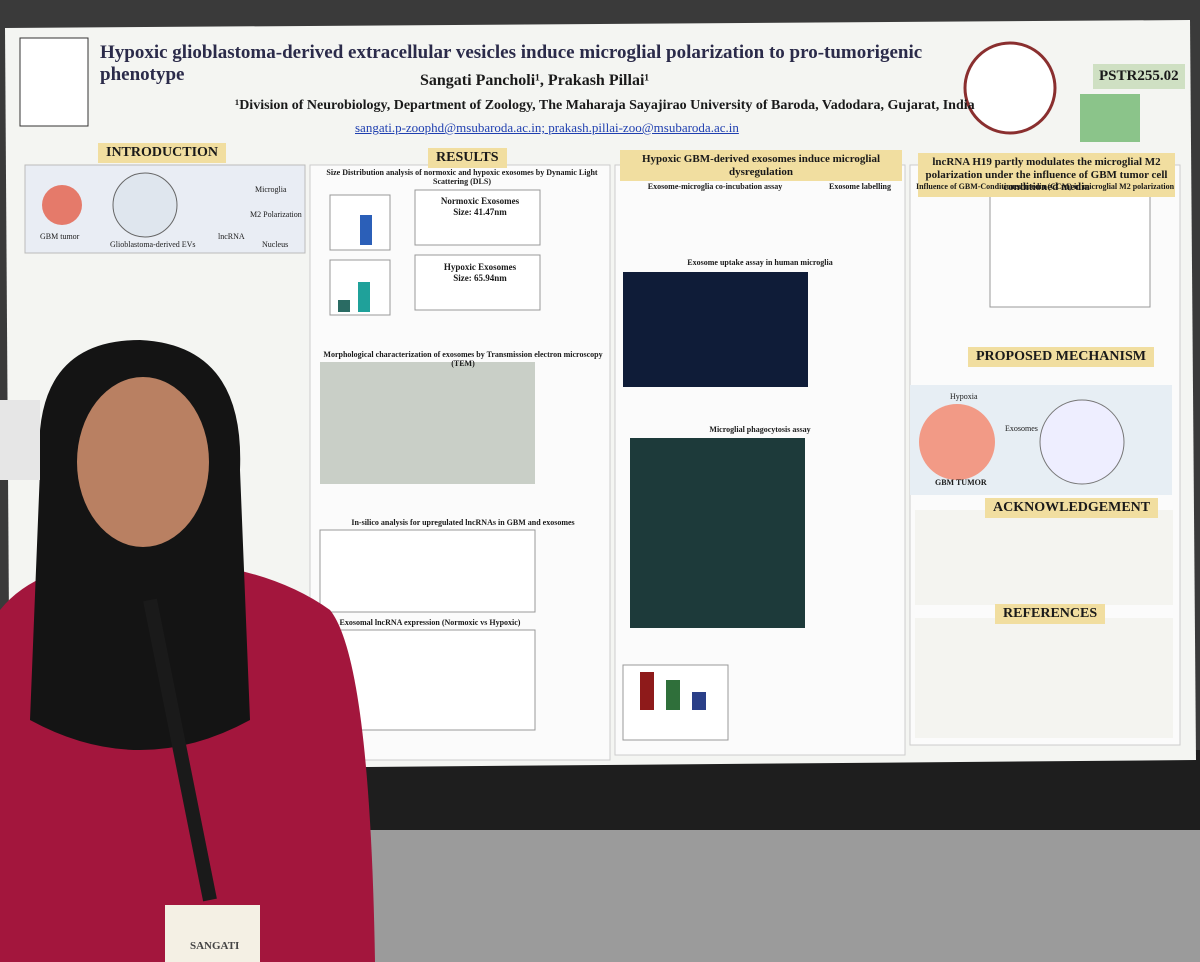 The image size is (1200, 962). I want to click on figure-label: Glioblastoma-derived EVs, so click(153, 244).